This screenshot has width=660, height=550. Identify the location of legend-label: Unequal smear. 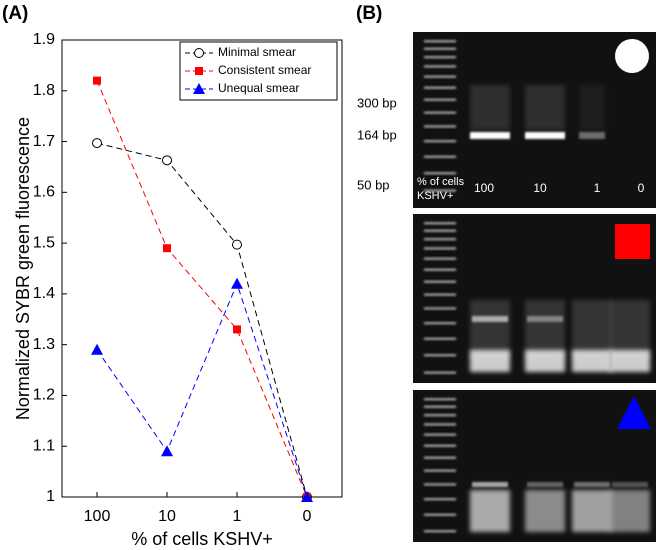
(258, 88).